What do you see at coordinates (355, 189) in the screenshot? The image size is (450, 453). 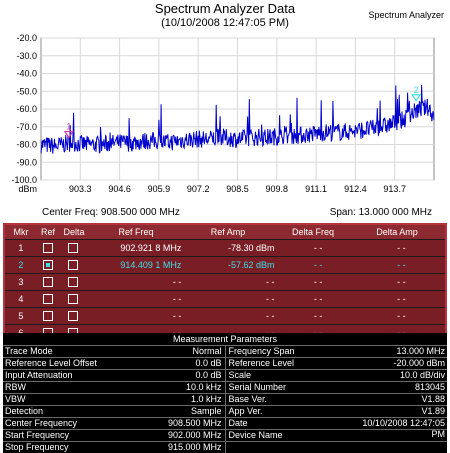 I see `x-tick-label: 912.4` at bounding box center [355, 189].